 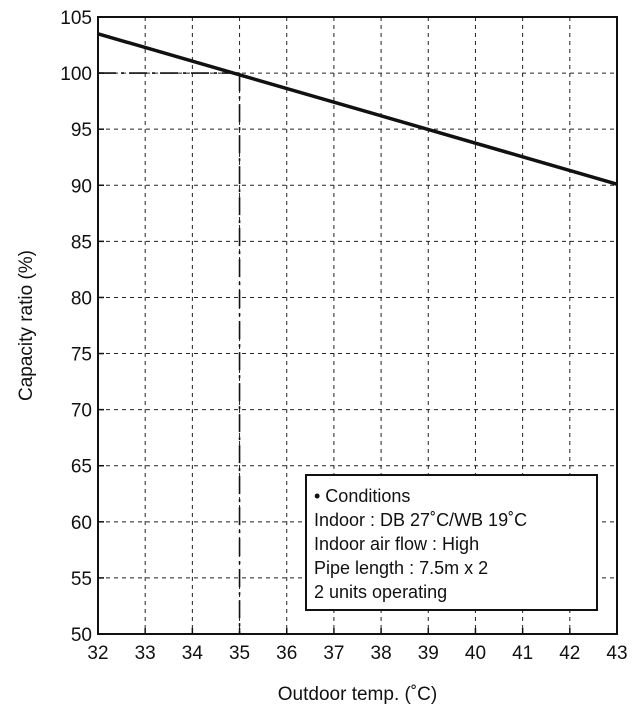 I want to click on y-tick-label: 105, so click(x=76, y=18).